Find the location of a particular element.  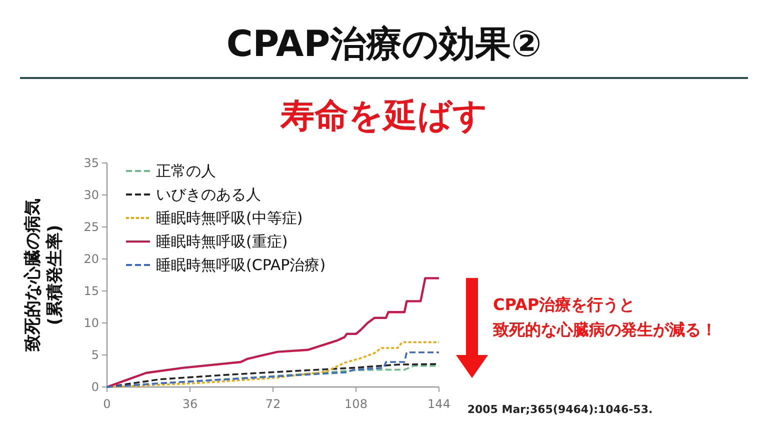

y-axis-title: 致死的な心臓の病気 (累積発生率) is located at coordinates (44, 275).